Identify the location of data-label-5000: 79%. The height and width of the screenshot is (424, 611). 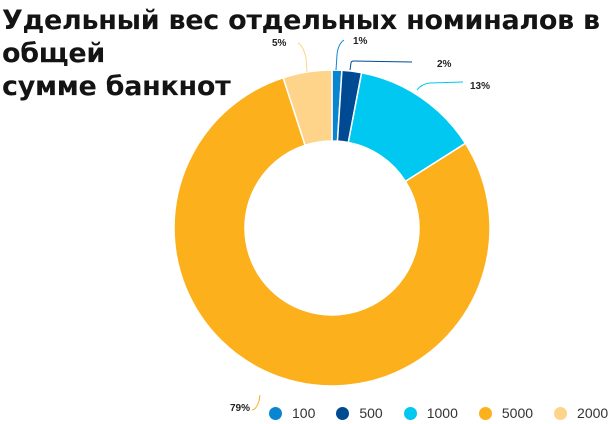
(240, 408).